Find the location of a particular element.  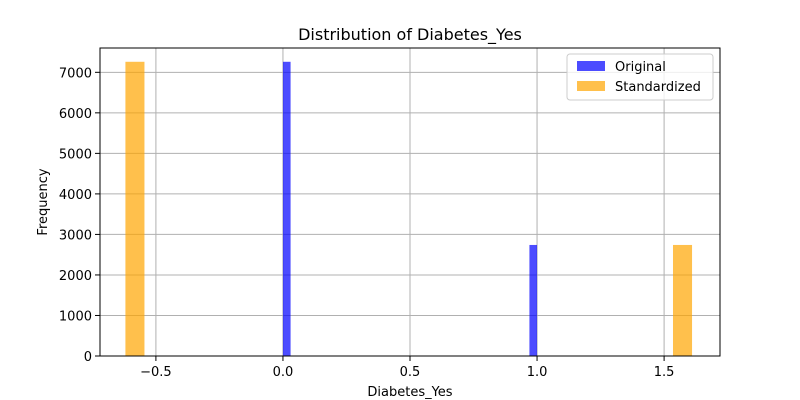

x-tick-label: 0.5 is located at coordinates (410, 372).